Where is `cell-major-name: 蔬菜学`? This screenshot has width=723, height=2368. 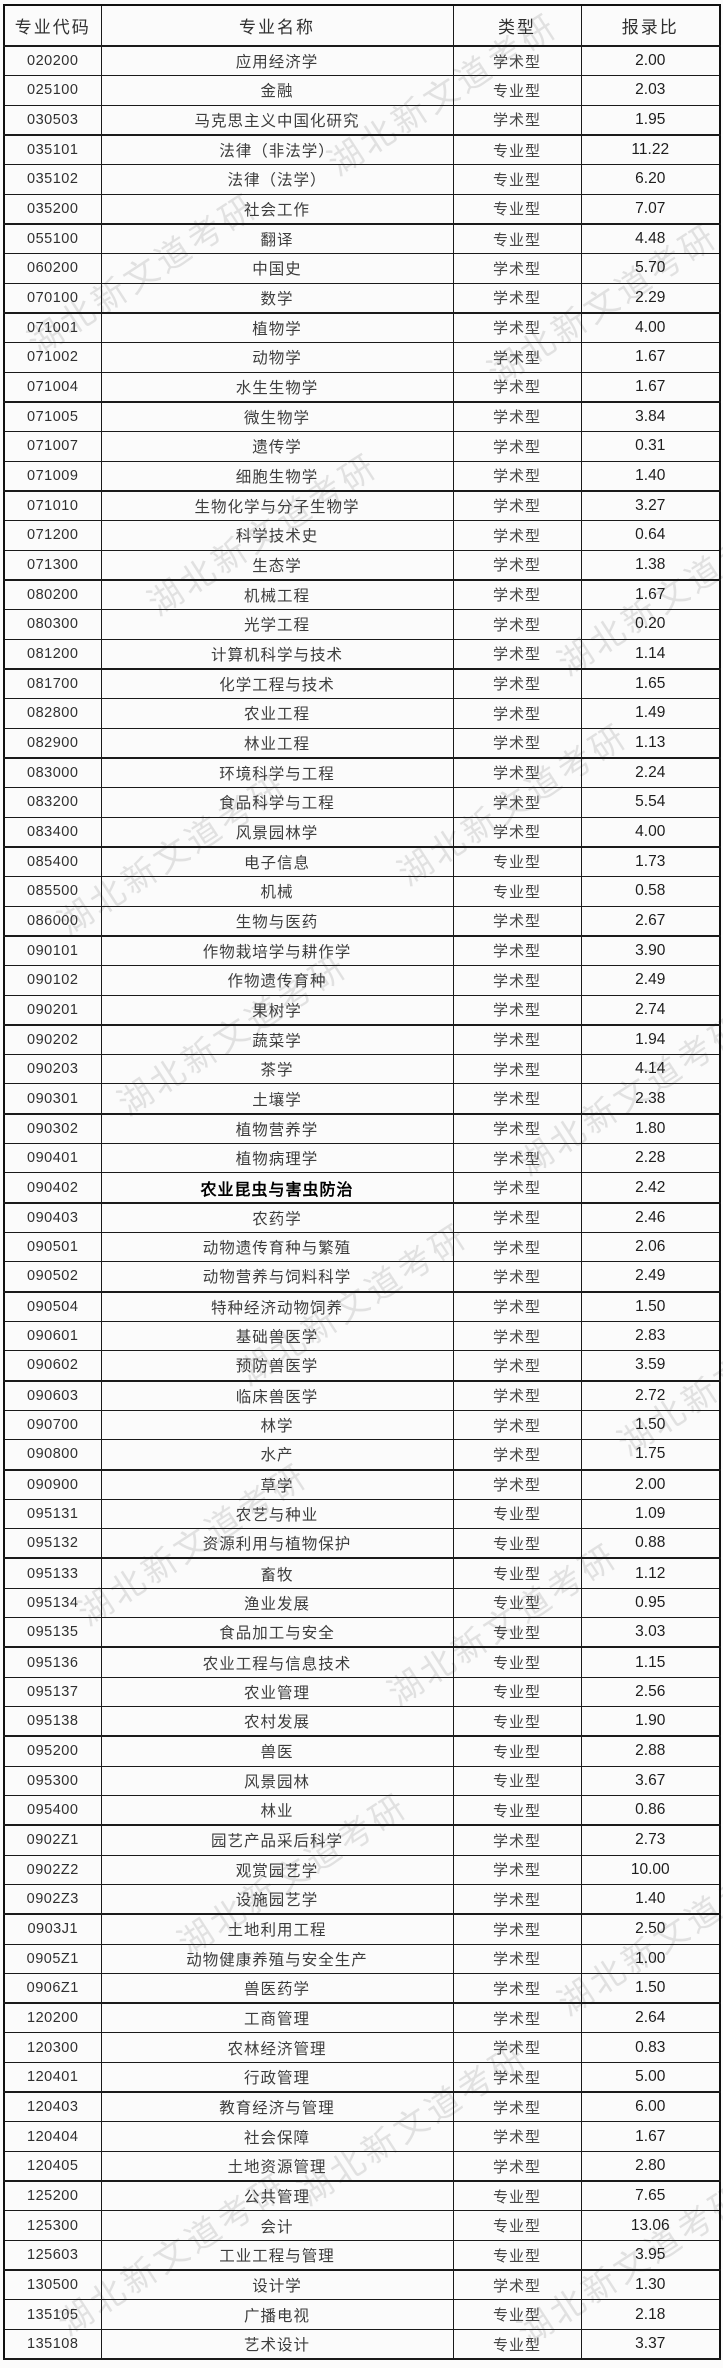 cell-major-name: 蔬菜学 is located at coordinates (277, 1039).